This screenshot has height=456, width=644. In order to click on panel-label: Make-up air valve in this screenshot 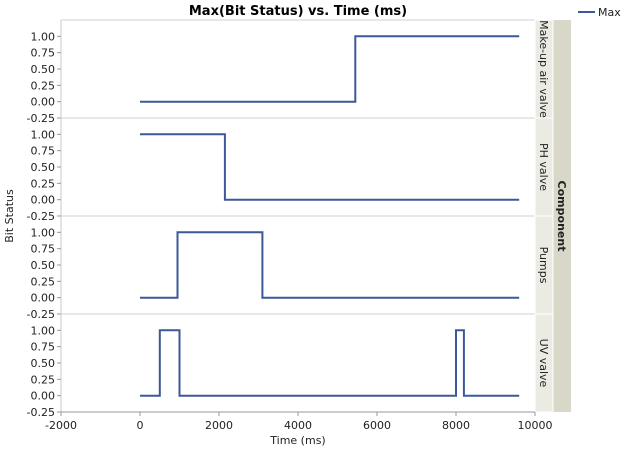, I will do `click(543, 69)`.